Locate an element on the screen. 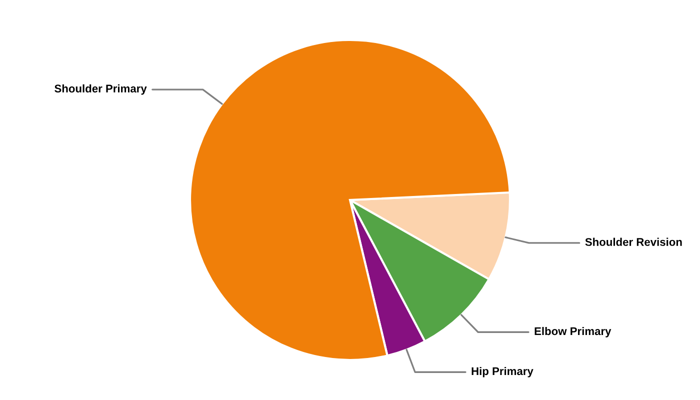  slice-label: Shoulder Primary is located at coordinates (100, 89).